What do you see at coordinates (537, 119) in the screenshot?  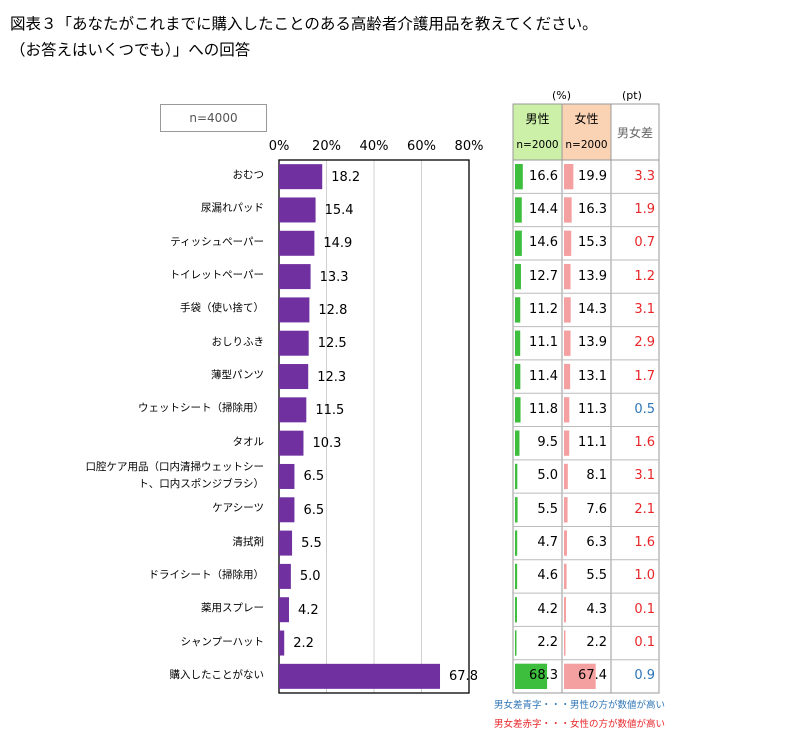 I see `male-header: 男性` at bounding box center [537, 119].